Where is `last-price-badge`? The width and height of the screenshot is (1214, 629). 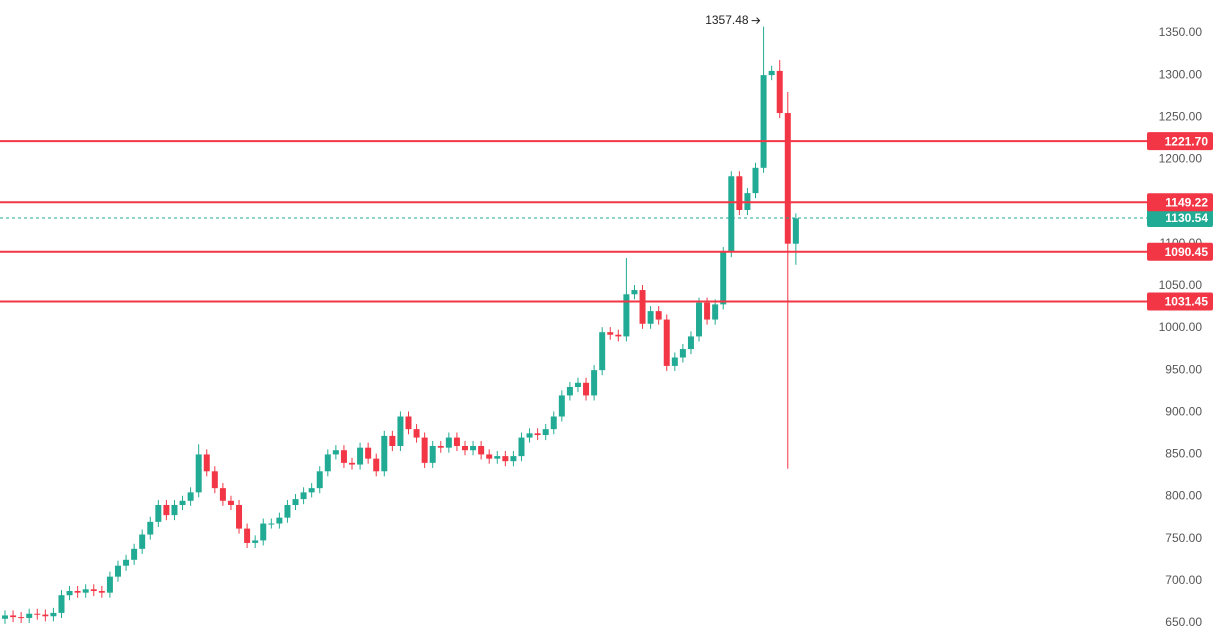
last-price-badge is located at coordinates (1180, 217).